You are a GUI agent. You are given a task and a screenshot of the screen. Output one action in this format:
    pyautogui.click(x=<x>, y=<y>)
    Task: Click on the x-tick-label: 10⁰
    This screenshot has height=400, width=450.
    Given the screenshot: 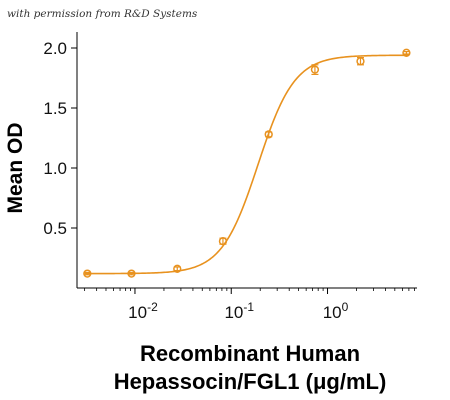 What is the action you would take?
    pyautogui.click(x=336, y=311)
    